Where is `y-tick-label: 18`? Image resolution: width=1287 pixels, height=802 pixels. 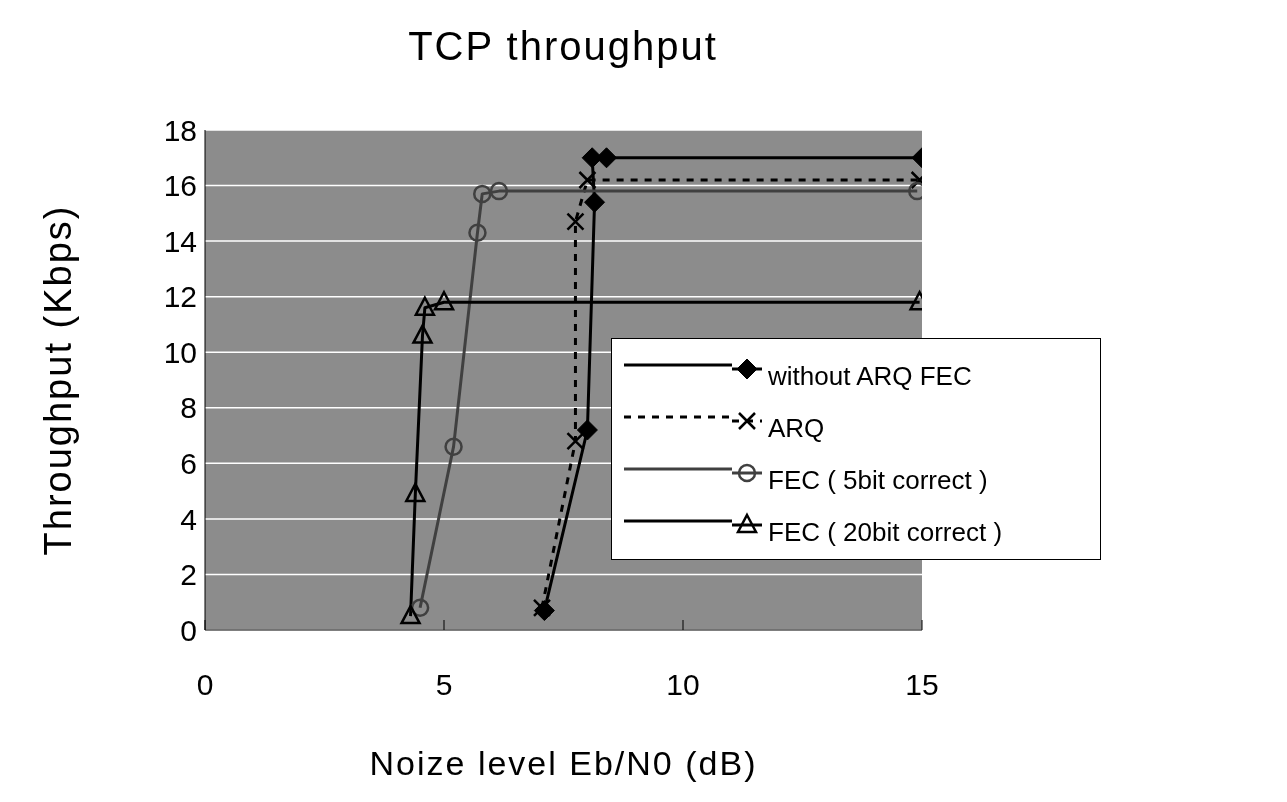 y-tick-label: 18 is located at coordinates (180, 130).